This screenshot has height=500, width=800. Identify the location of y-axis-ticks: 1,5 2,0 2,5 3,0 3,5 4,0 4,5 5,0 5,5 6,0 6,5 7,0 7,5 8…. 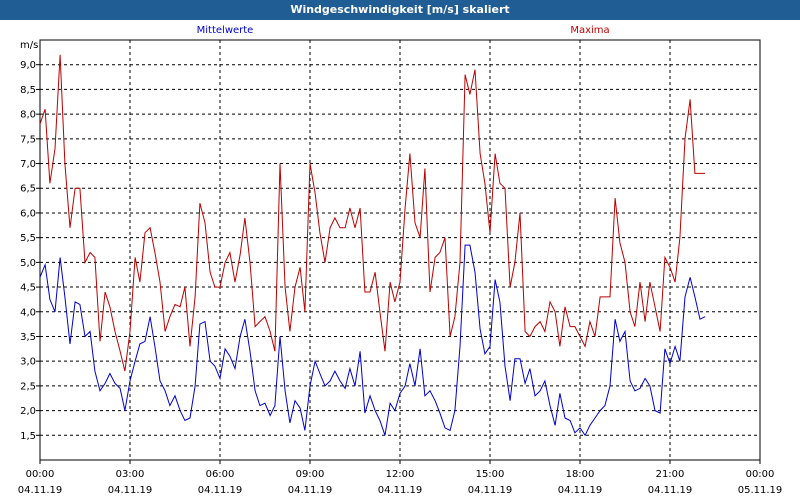
(30, 251).